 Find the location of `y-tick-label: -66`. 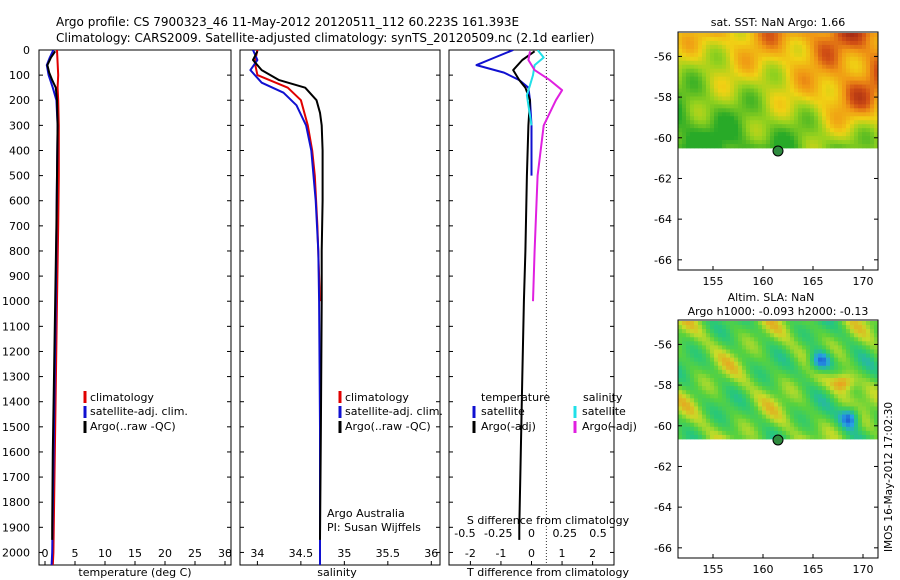

y-tick-label: -66 is located at coordinates (663, 548).